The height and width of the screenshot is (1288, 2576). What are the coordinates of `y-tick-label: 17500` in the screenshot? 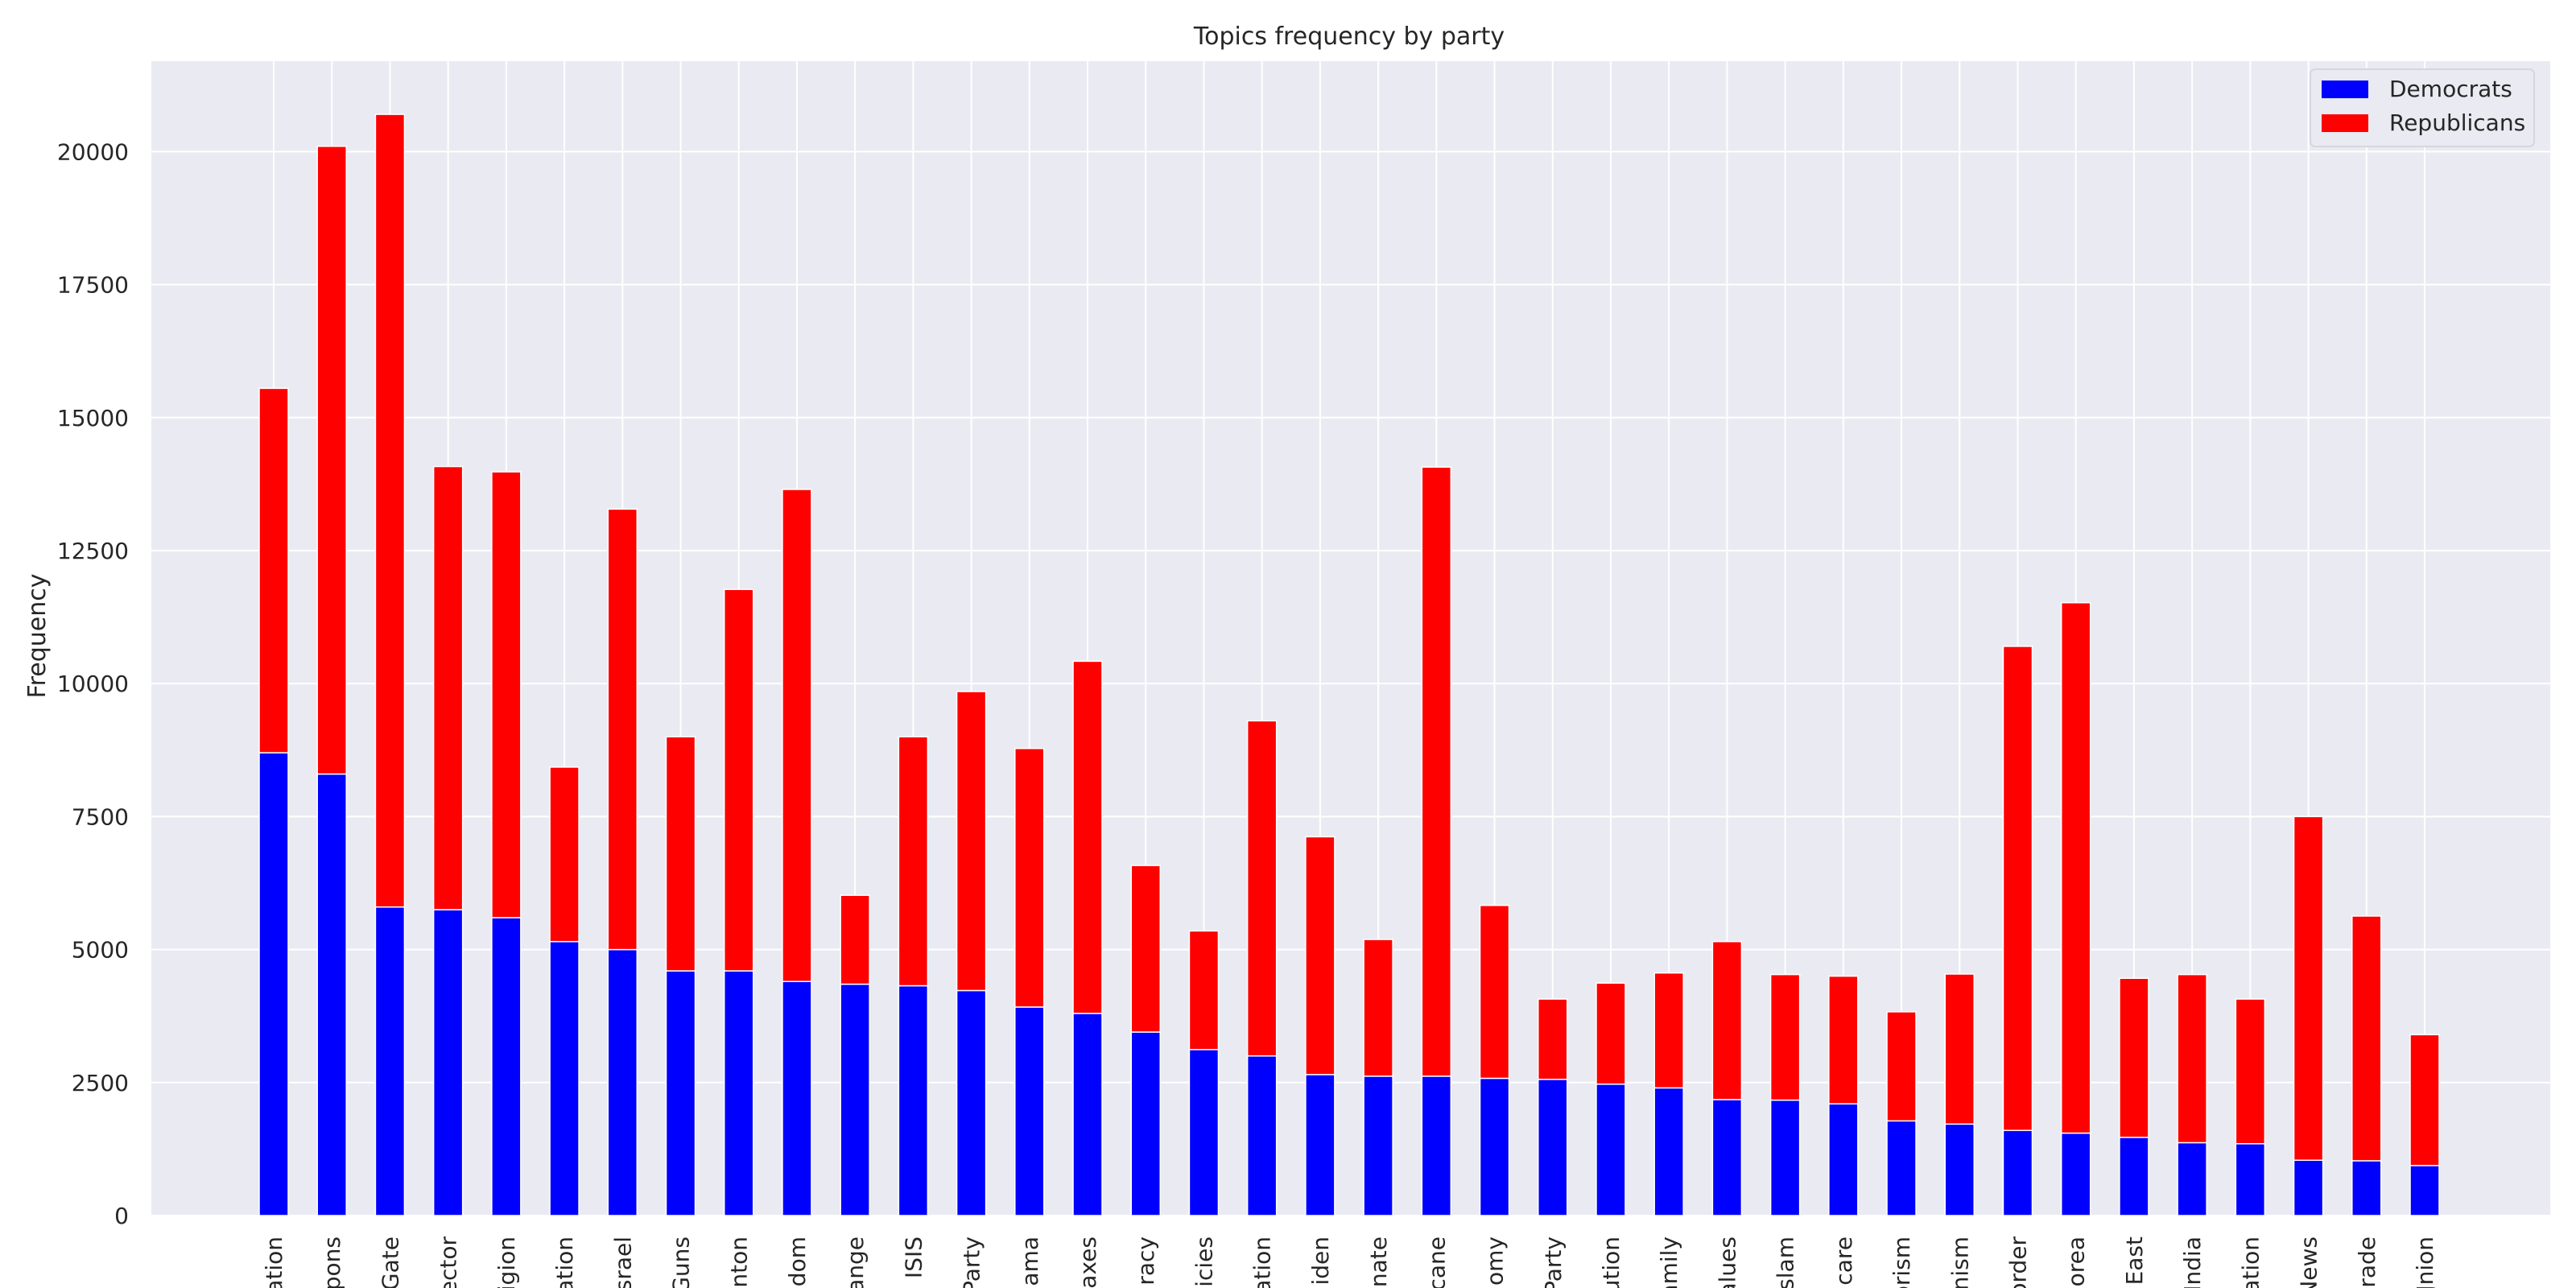 It's located at (93, 285).